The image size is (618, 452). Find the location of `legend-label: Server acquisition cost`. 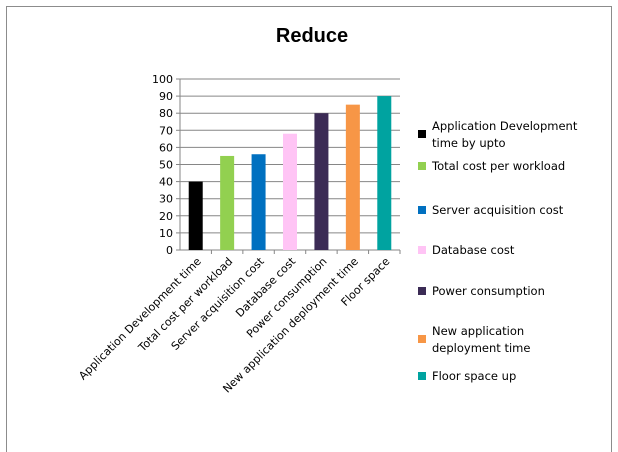

legend-label: Server acquisition cost is located at coordinates (498, 210).